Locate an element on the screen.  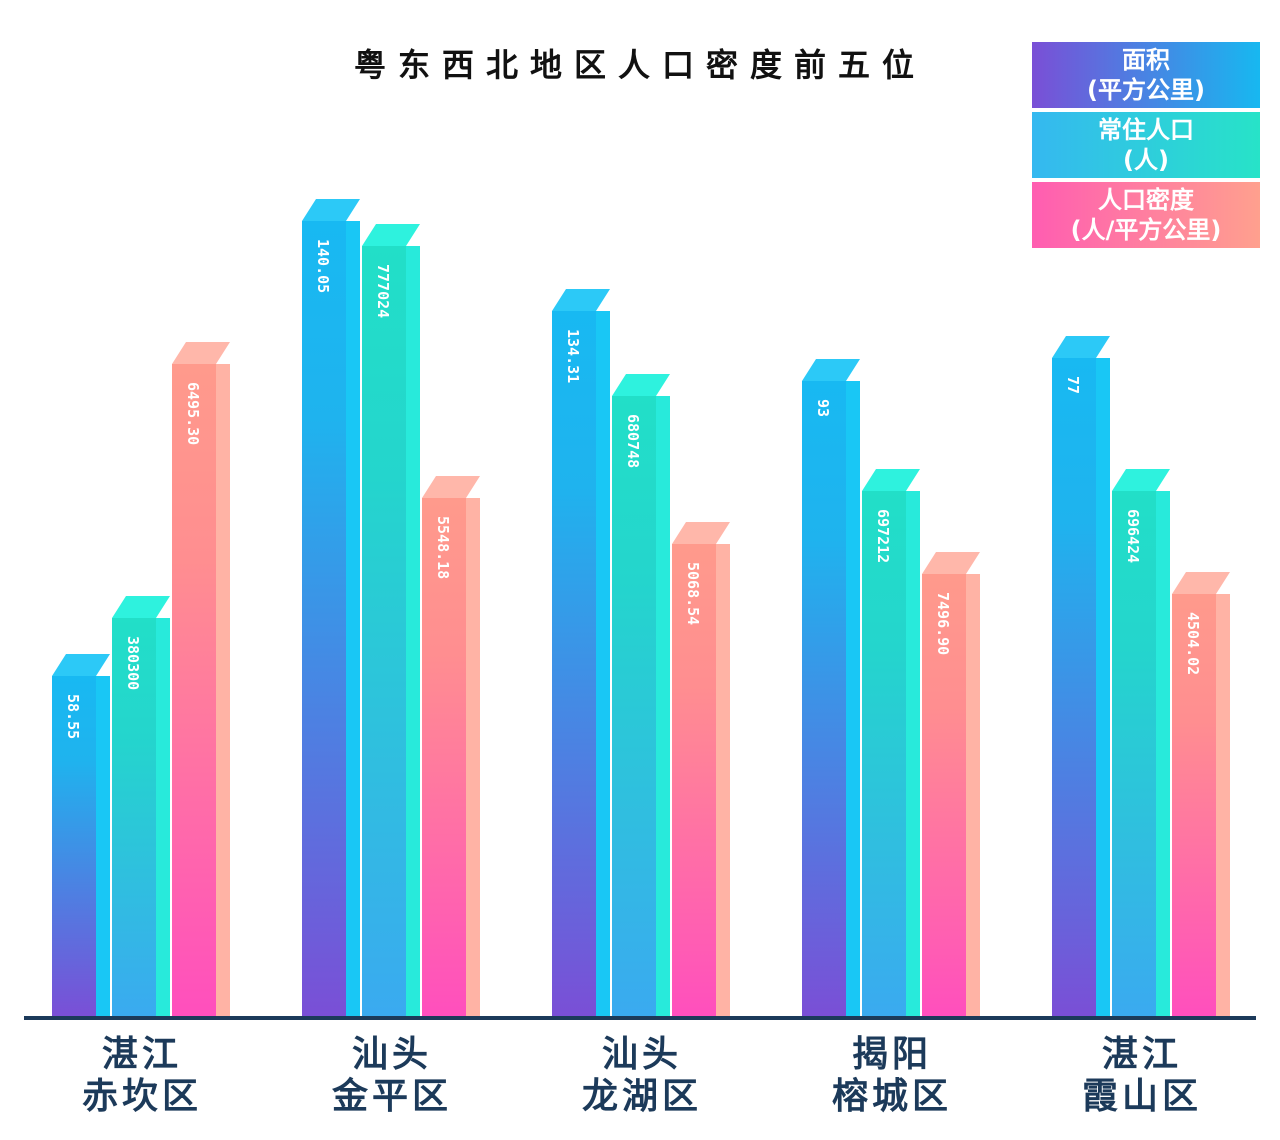
bar: 5068.54 is located at coordinates (701, 769).